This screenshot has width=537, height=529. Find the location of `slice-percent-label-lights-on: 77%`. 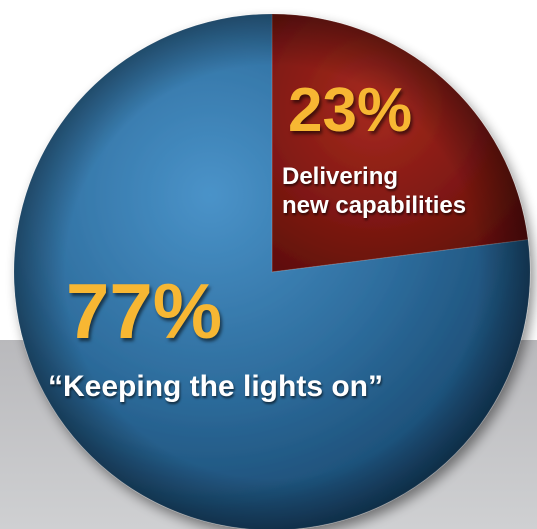

slice-percent-label-lights-on: 77% is located at coordinates (144, 311).